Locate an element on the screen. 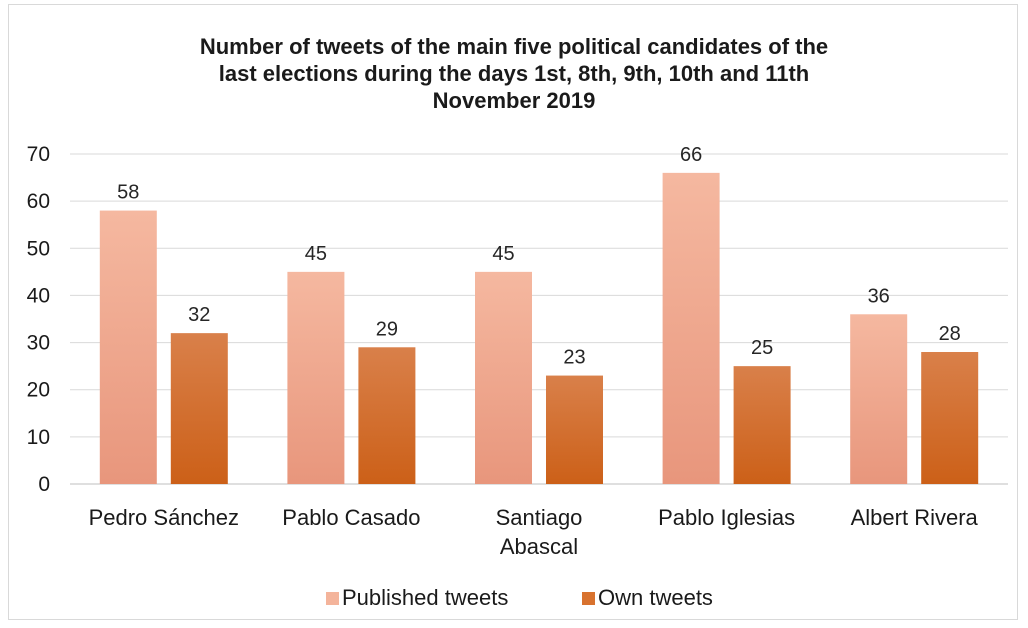  y-tick-label: 60 is located at coordinates (38, 201).